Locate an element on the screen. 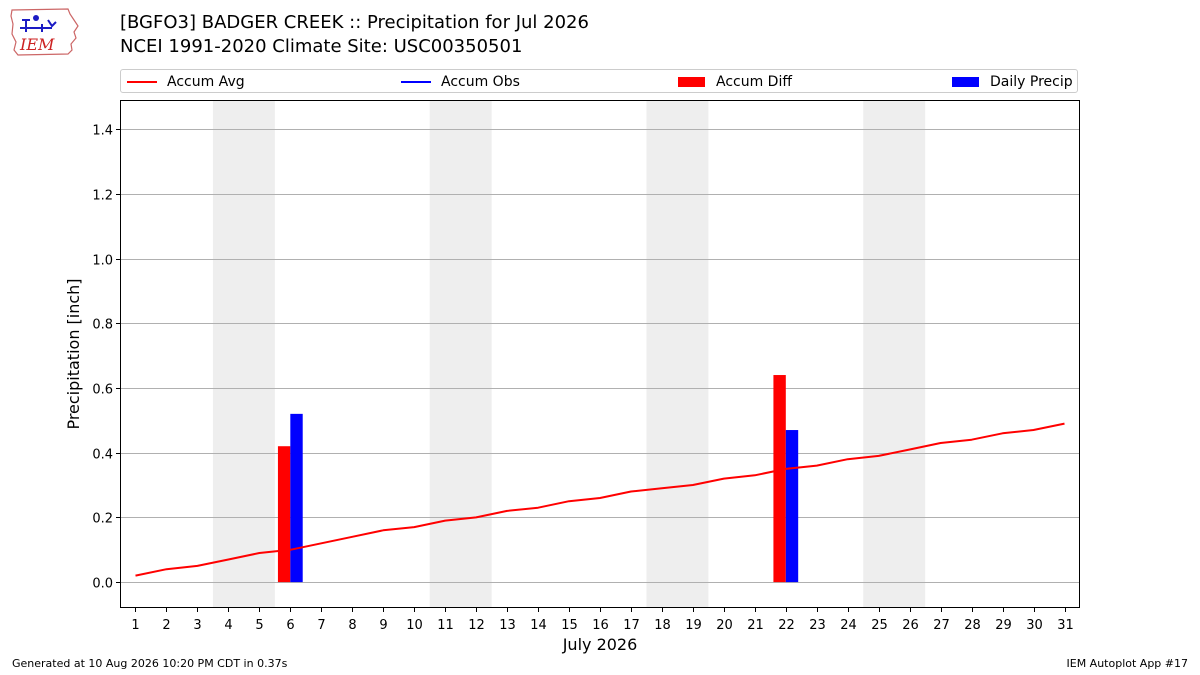 The height and width of the screenshot is (675, 1200). x-tick-label: 22 is located at coordinates (786, 625).